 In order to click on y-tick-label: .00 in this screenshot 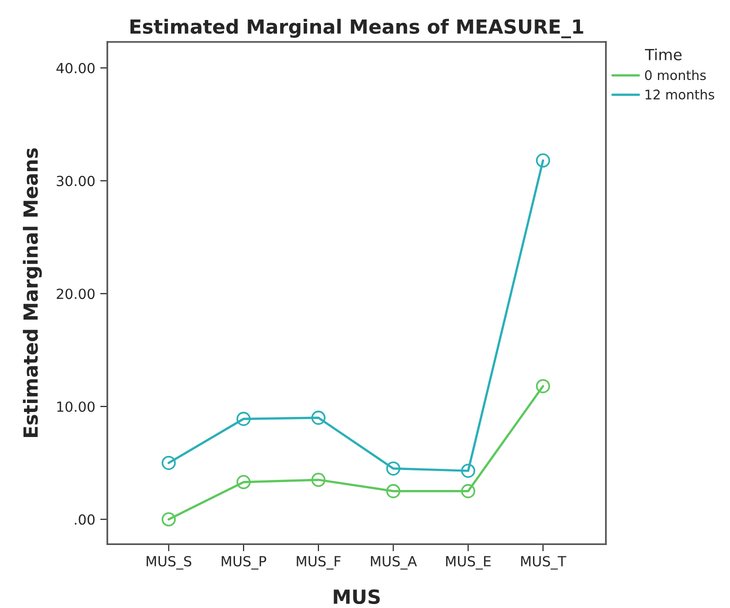, I will do `click(84, 519)`.